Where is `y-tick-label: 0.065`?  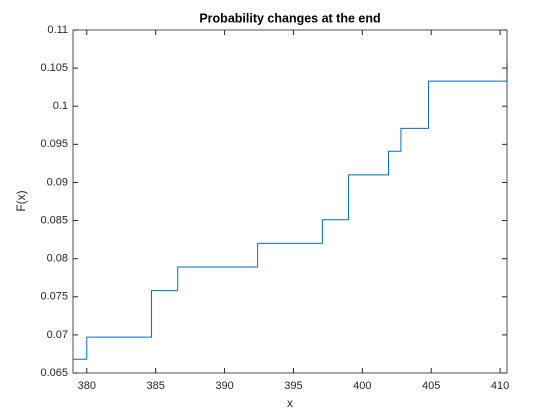
y-tick-label: 0.065 is located at coordinates (54, 373).